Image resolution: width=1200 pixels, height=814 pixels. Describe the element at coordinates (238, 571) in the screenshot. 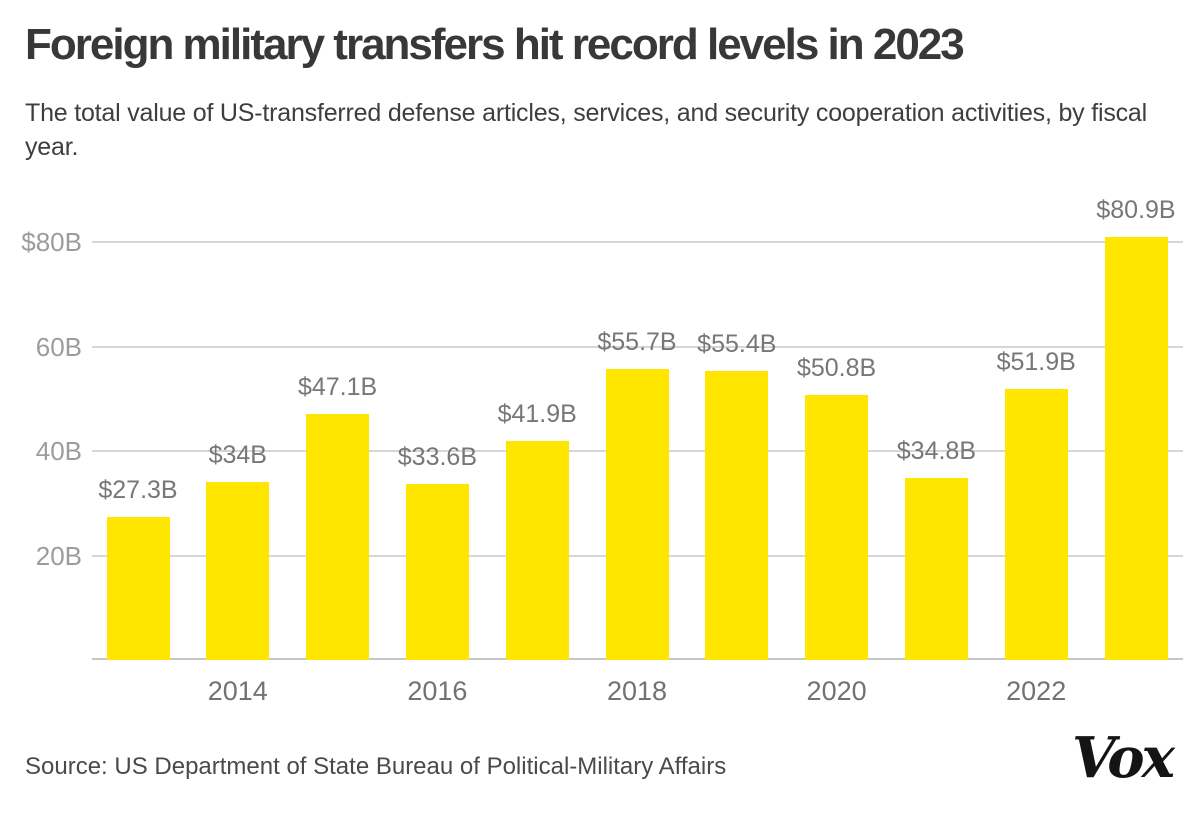

I see `bar-2014` at that location.